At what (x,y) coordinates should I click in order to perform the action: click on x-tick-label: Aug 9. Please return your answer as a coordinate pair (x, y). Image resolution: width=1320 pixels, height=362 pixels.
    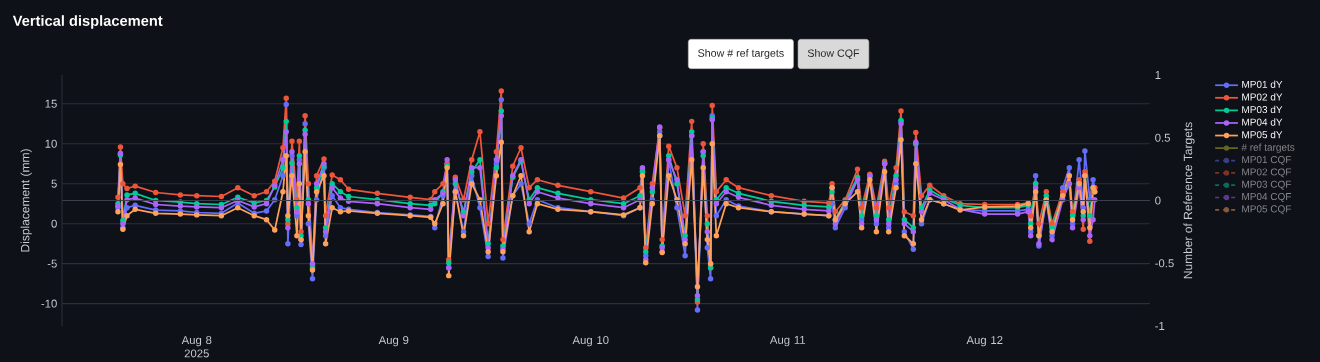
    Looking at the image, I should click on (393, 341).